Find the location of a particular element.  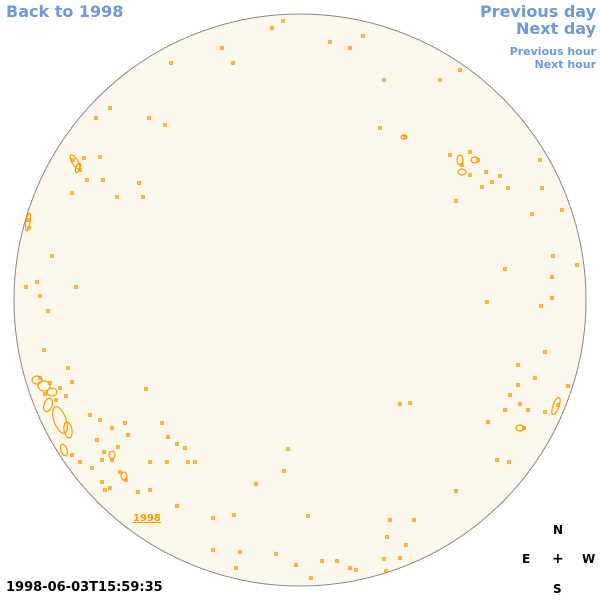

next-hour-link: Next hour is located at coordinates (565, 64).